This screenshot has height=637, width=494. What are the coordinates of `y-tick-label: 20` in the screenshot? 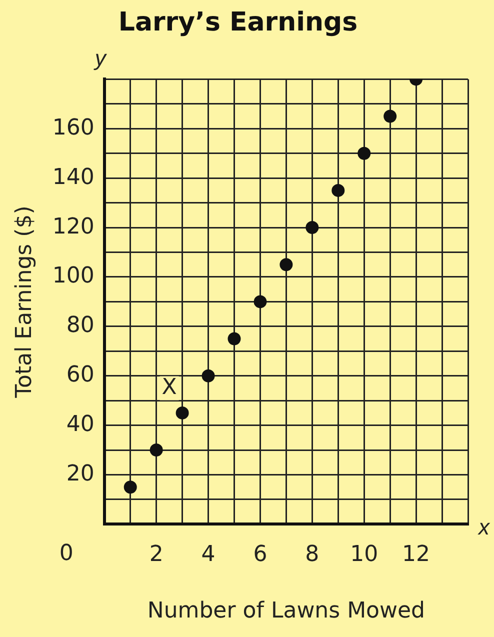 It's located at (80, 473).